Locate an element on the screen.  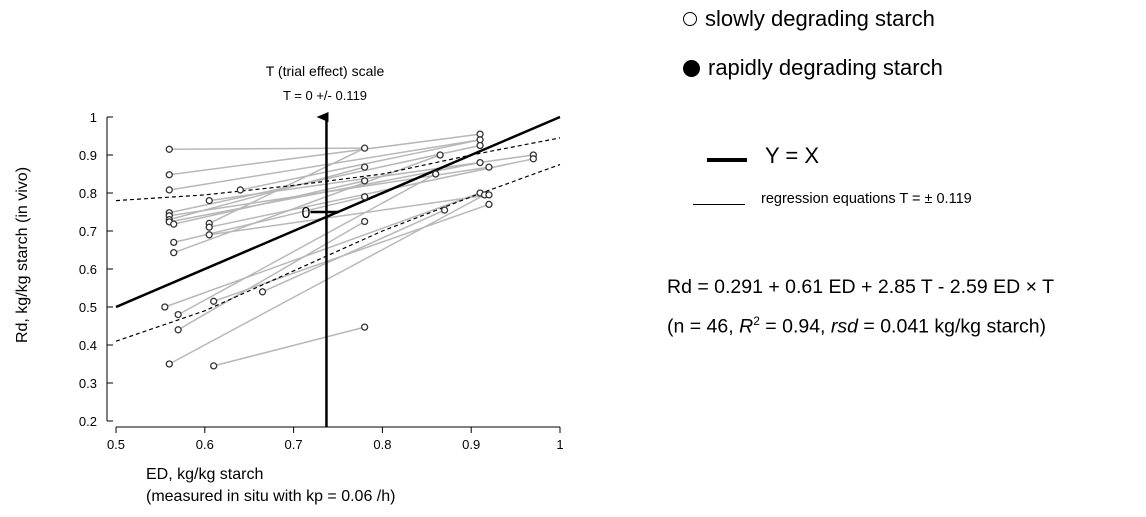
legend-rapid: rapidly degrading starch is located at coordinates (813, 68).